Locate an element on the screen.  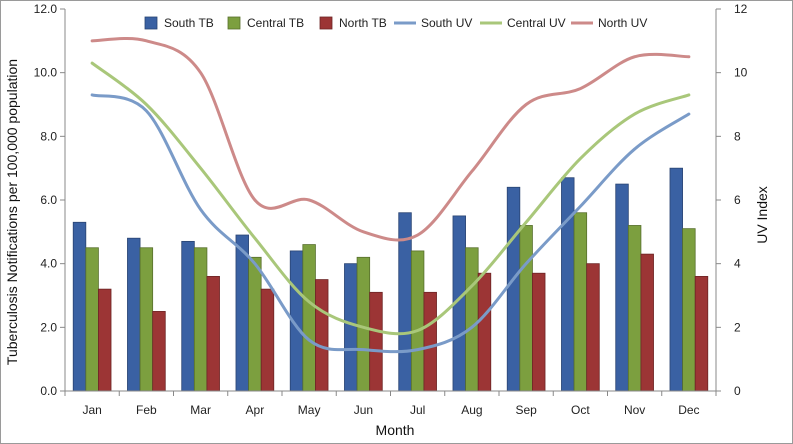
bar-north-tb-nov is located at coordinates (647, 322).